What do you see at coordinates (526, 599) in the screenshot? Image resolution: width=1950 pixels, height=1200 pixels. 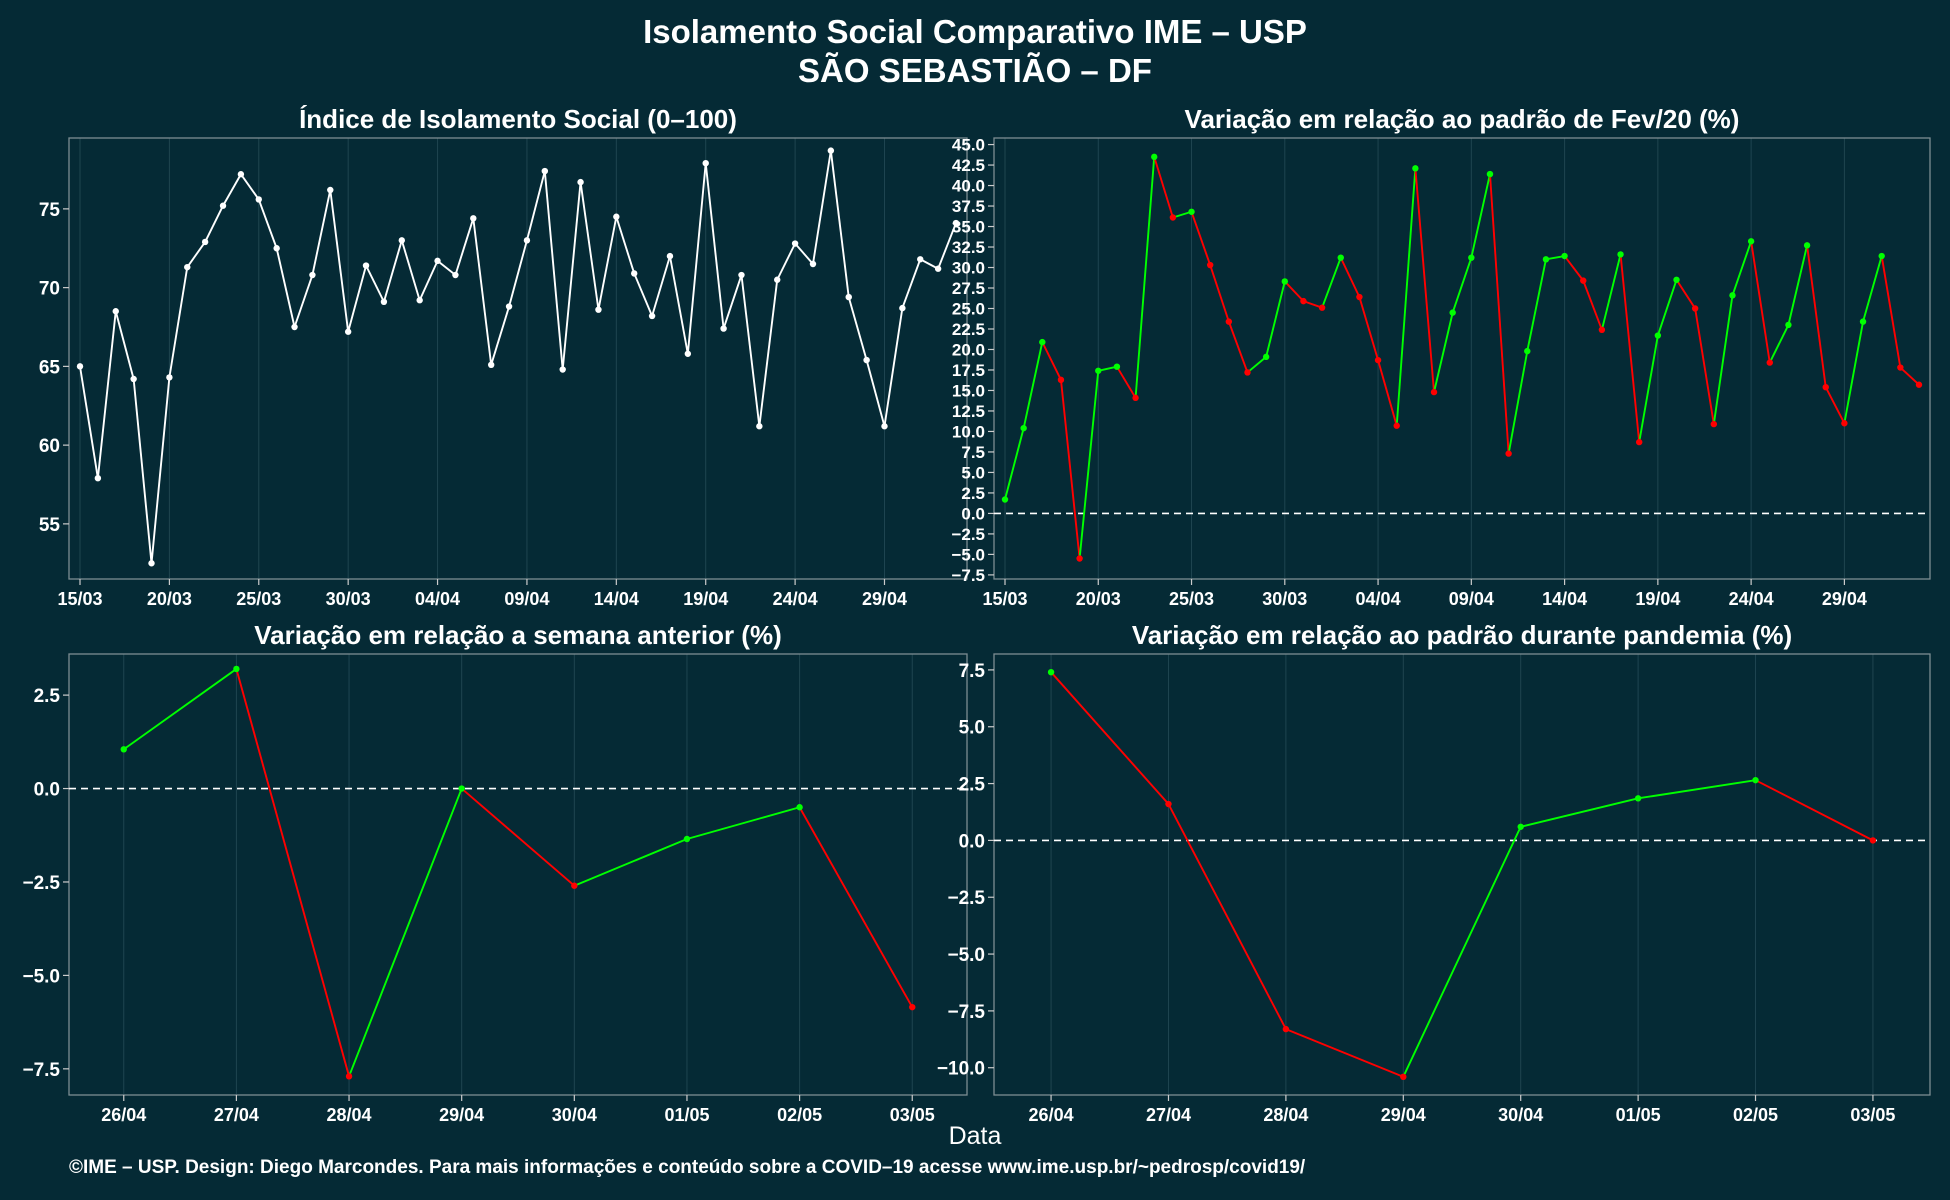 I see `x-tick-label: 09/04` at bounding box center [526, 599].